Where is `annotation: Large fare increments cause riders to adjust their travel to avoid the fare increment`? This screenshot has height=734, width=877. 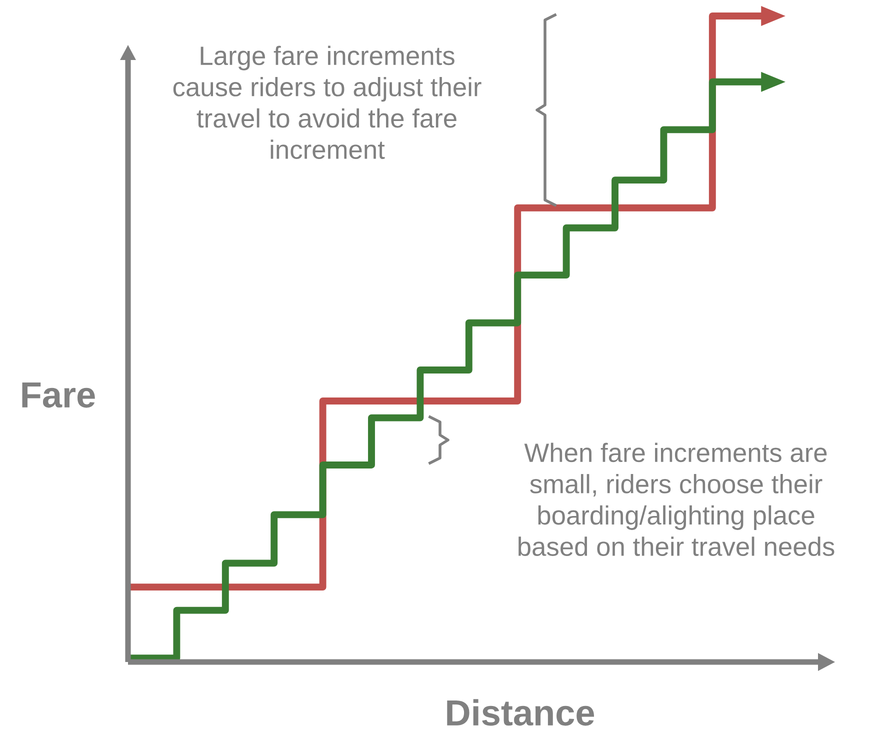 annotation: Large fare increments cause riders to adjust their travel to avoid the fare increment is located at coordinates (327, 103).